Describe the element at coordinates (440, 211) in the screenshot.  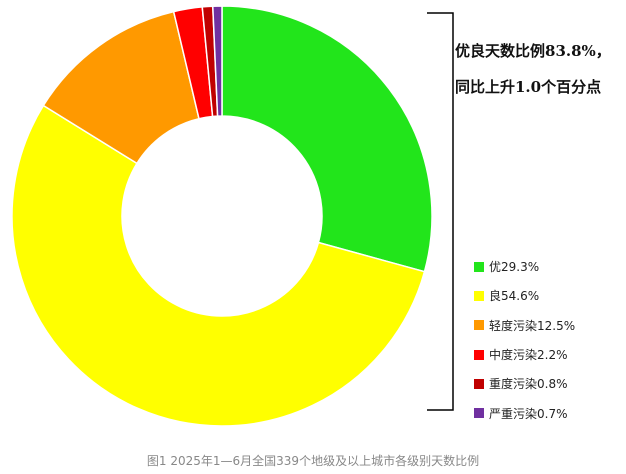
I see `annotation-bracket` at that location.